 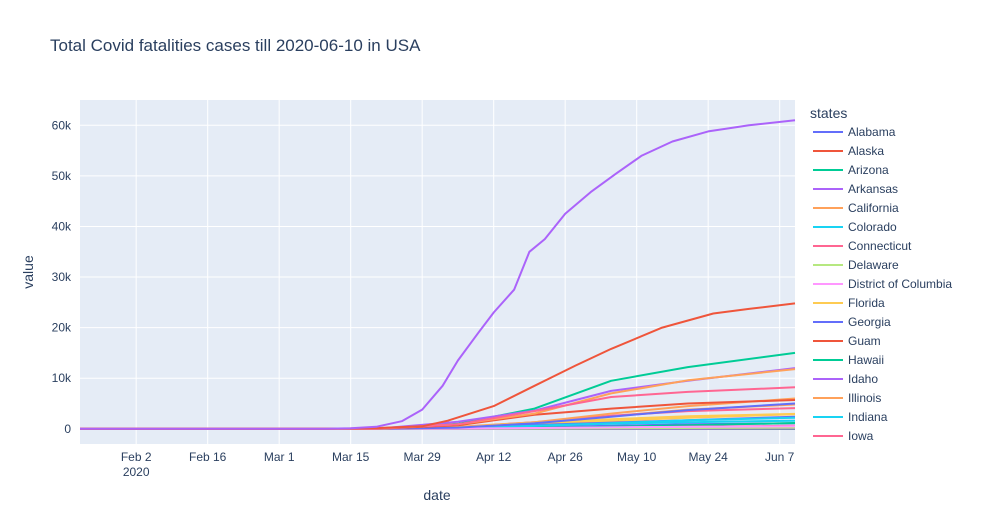 I want to click on legend-item-label: Indiana, so click(x=868, y=417).